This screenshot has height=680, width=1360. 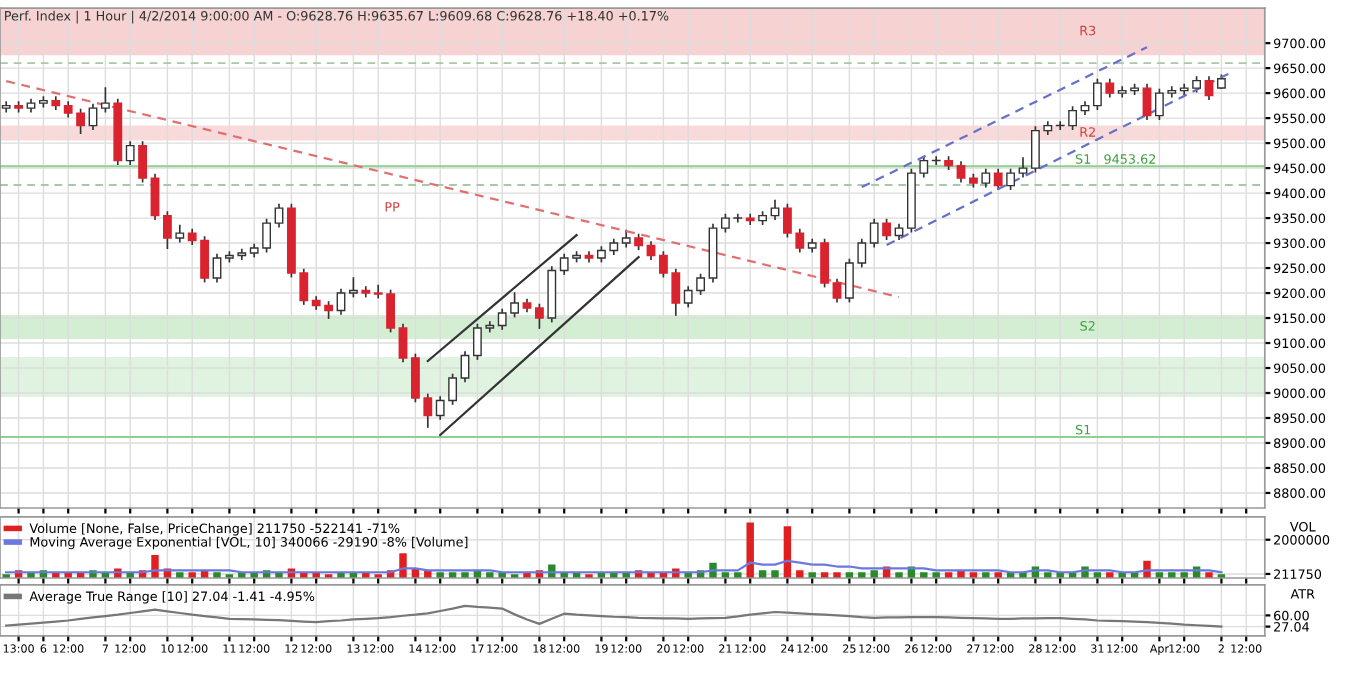 I want to click on line-series, so click(x=614, y=616).